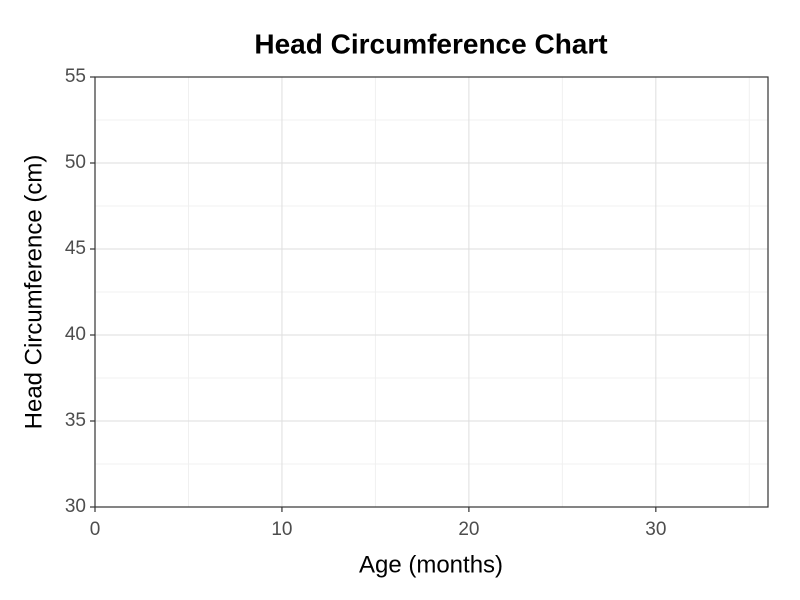  I want to click on y-axis-label: Head Circumference (cm), so click(33, 292).